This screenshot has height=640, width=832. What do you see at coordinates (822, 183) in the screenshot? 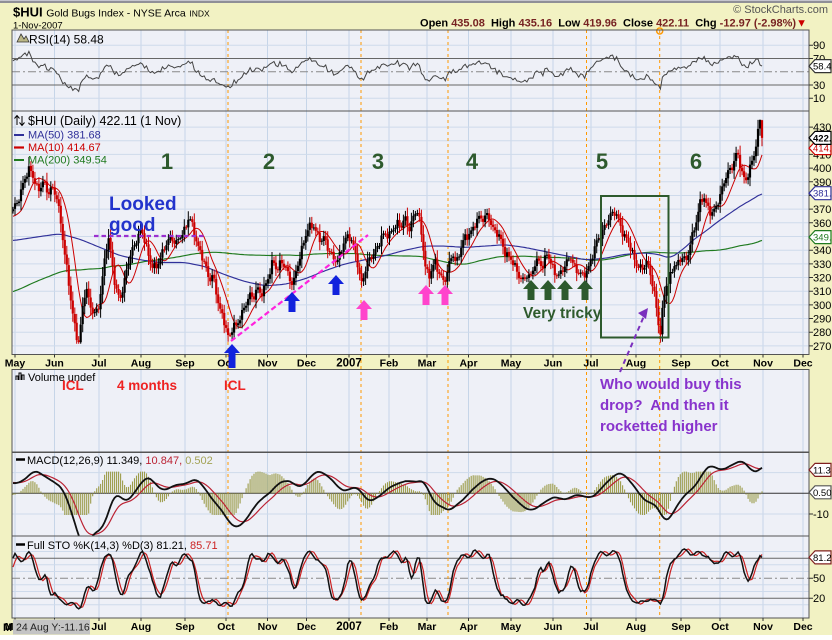
I see `svg-text: 390` at bounding box center [822, 183].